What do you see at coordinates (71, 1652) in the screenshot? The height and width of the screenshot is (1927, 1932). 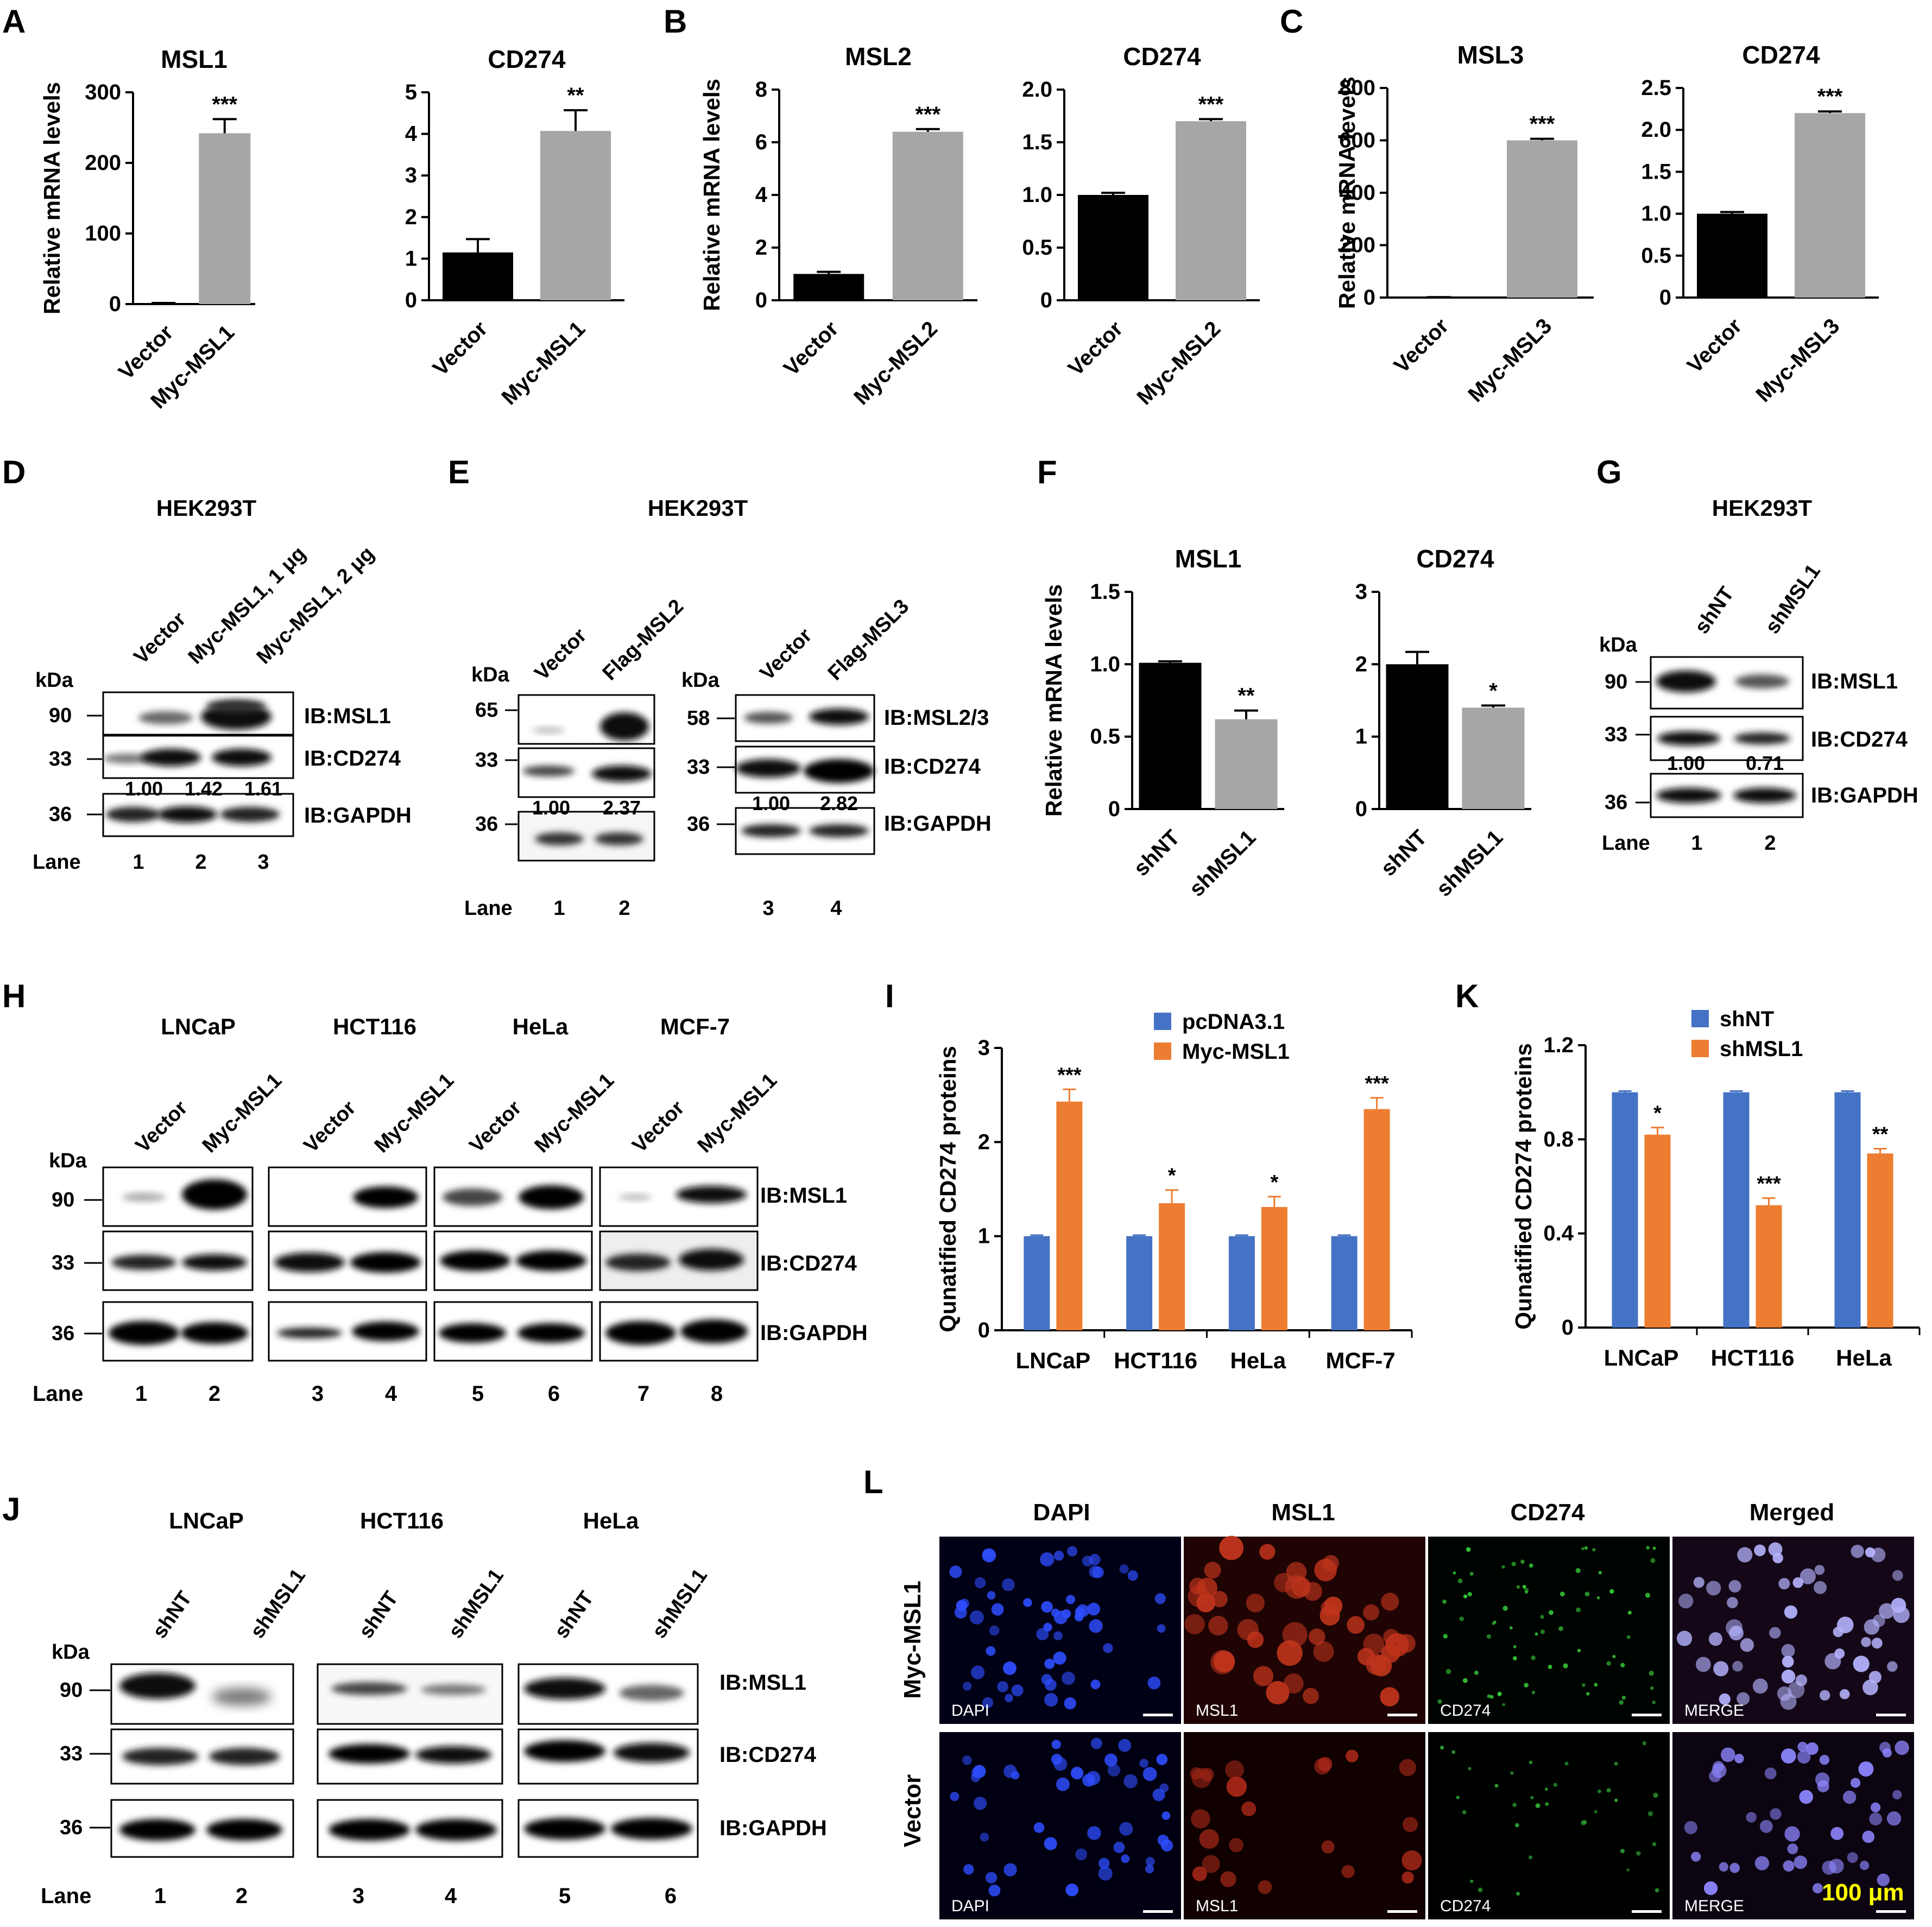 I see `kda-label: kDa` at bounding box center [71, 1652].